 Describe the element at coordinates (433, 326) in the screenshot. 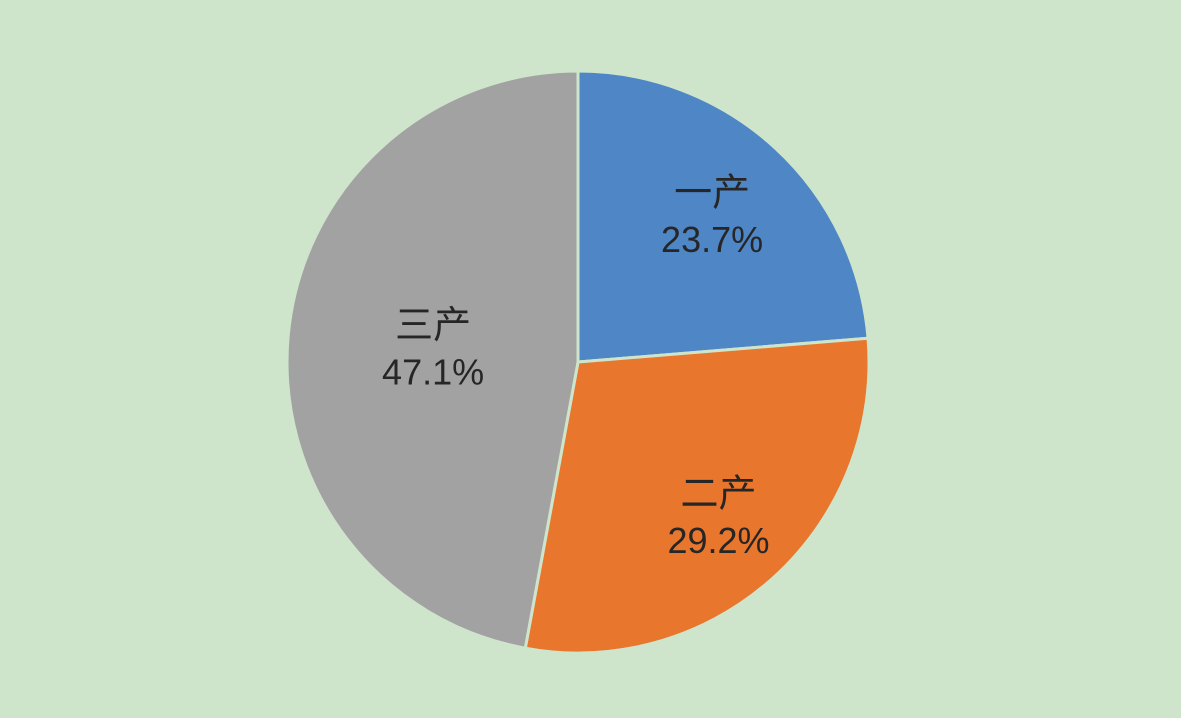

I see `slice-name-label: 三产` at that location.